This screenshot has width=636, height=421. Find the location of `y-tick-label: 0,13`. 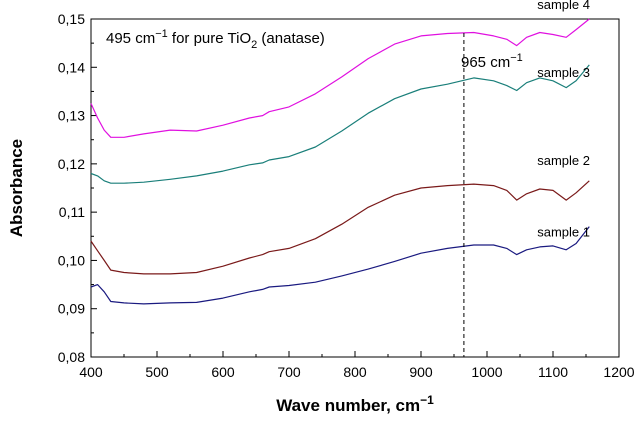

y-tick-label: 0,13 is located at coordinates (71, 116).